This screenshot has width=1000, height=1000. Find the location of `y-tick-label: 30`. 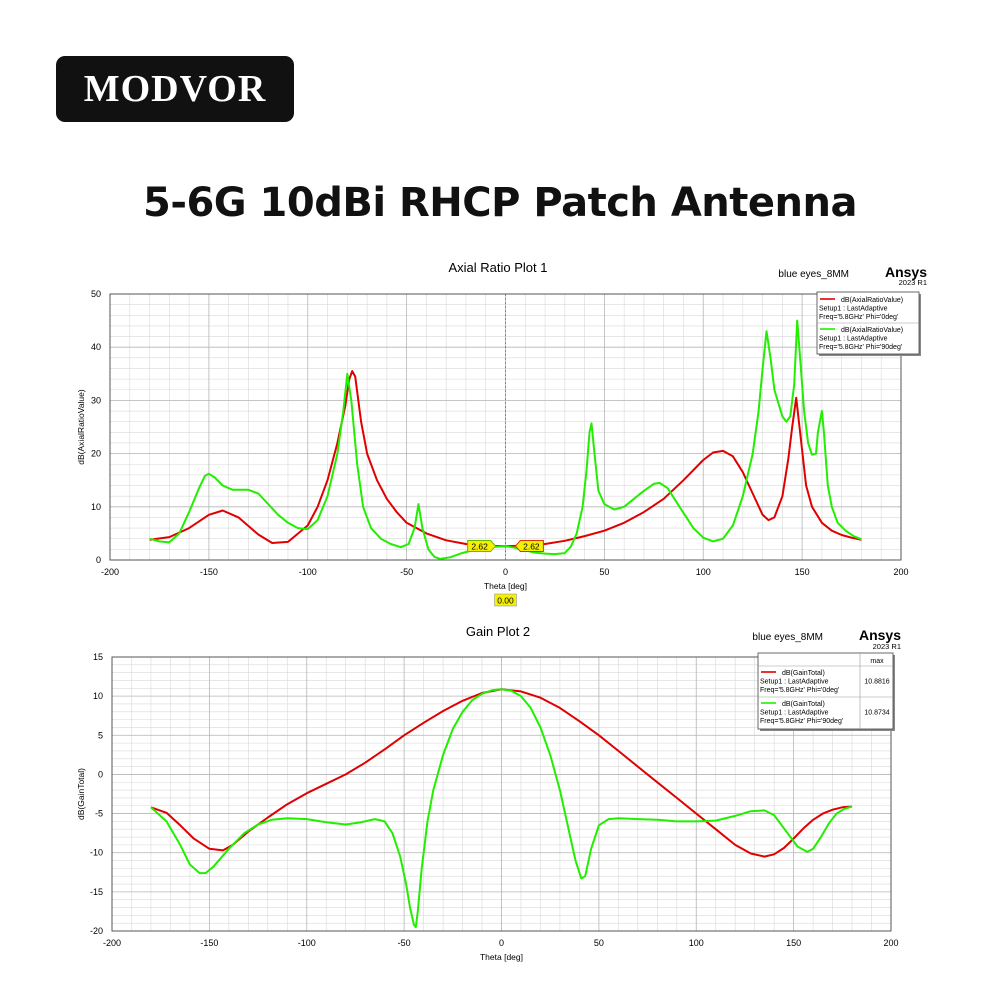

y-tick-label: 30 is located at coordinates (96, 400).